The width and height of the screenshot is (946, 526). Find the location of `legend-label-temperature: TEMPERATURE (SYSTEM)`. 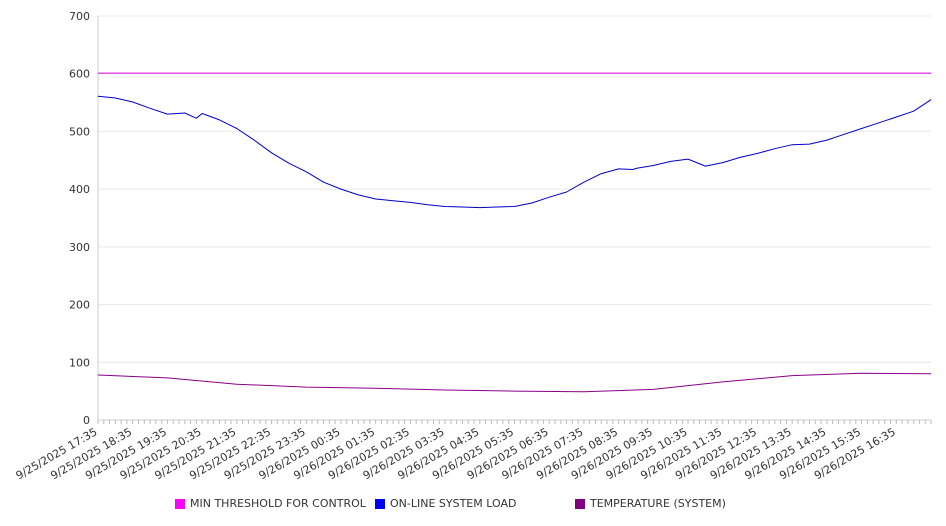

legend-label-temperature: TEMPERATURE (SYSTEM) is located at coordinates (658, 503).